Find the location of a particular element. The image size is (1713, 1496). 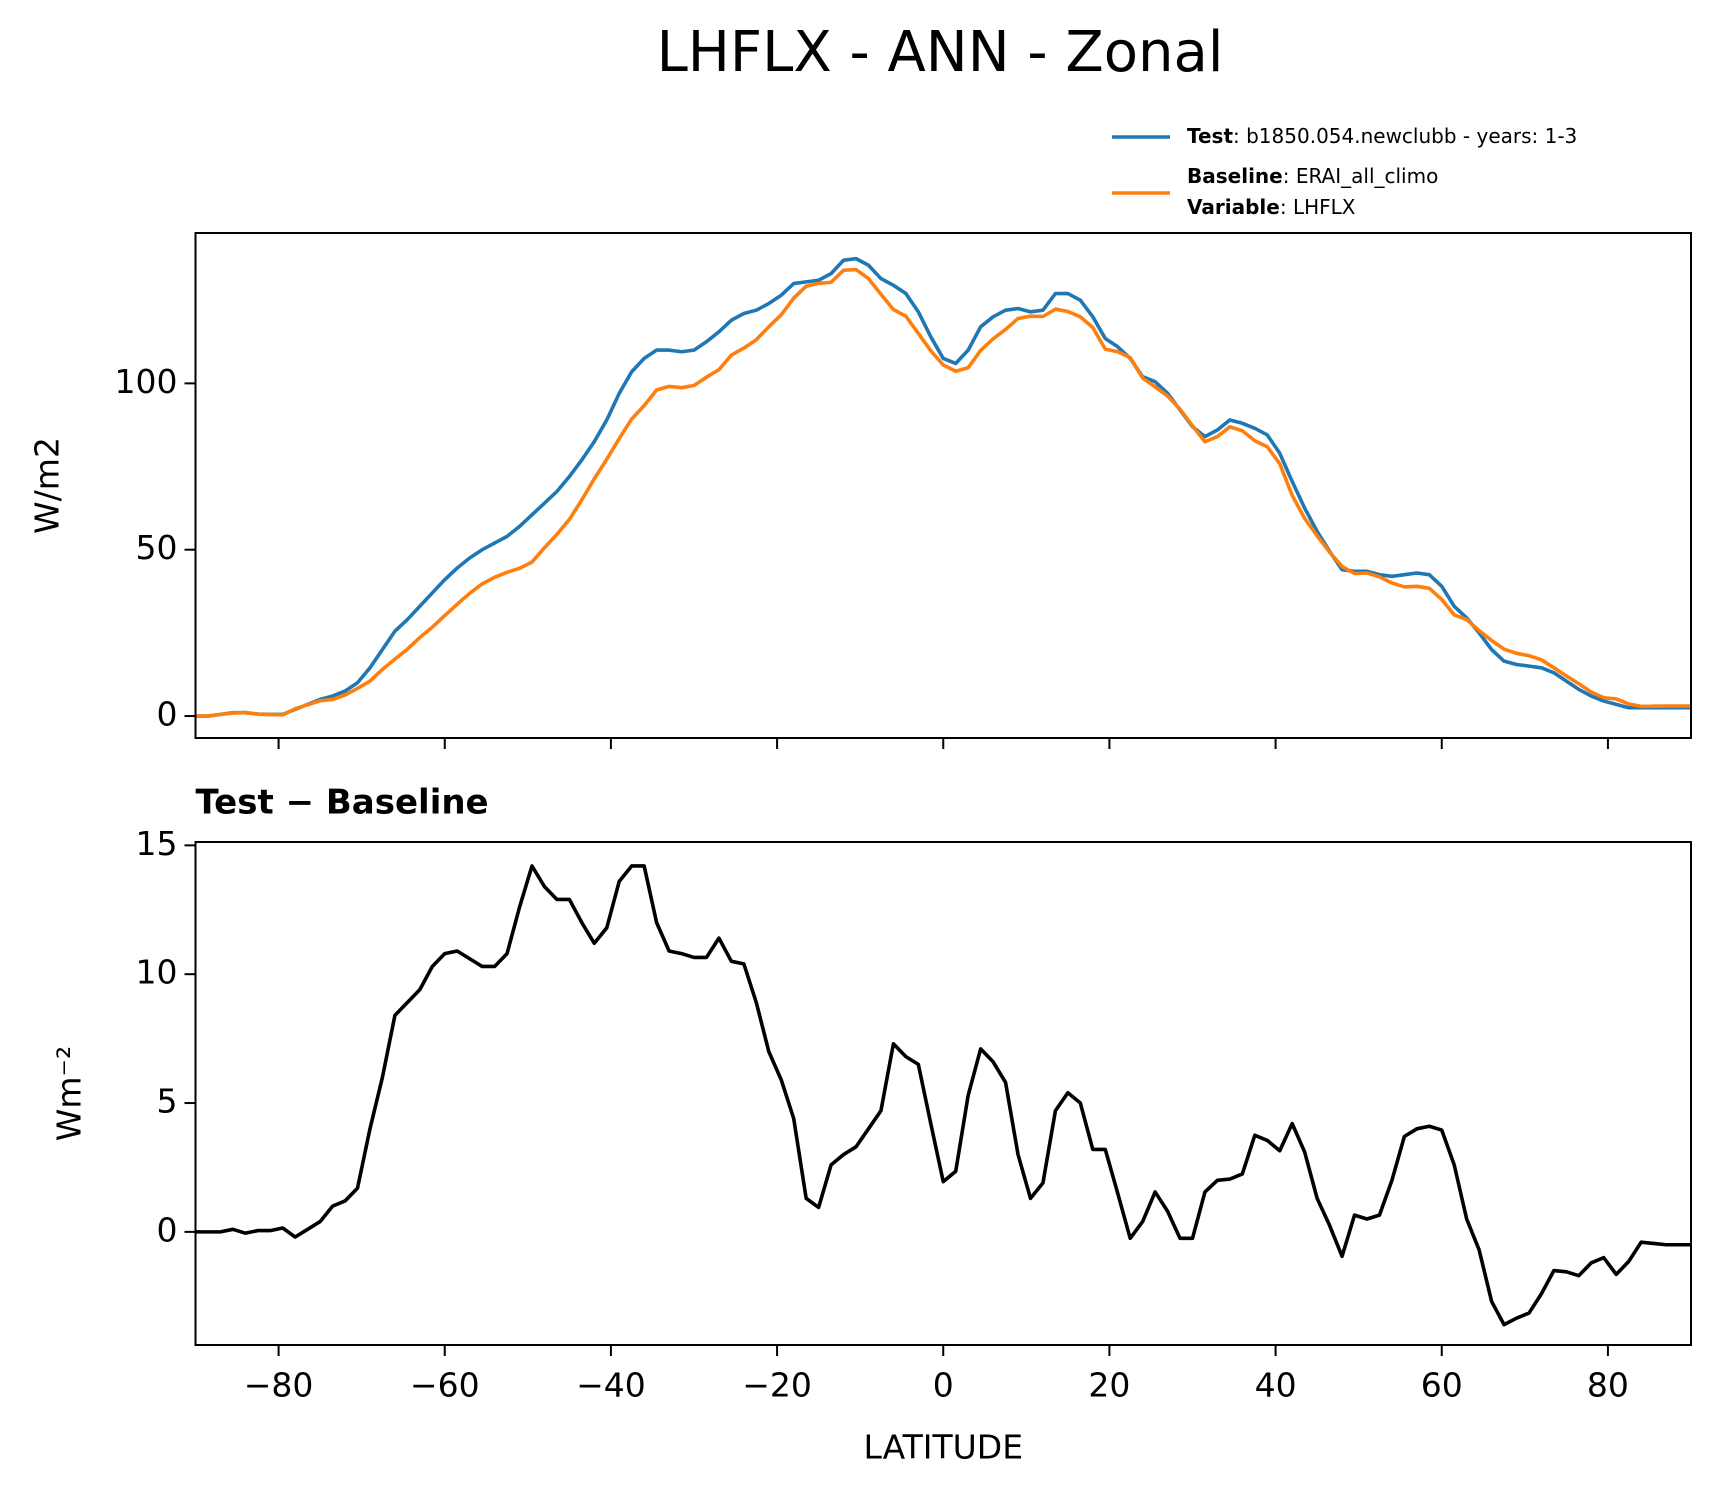

x-tick-label: −20 is located at coordinates (777, 1385).